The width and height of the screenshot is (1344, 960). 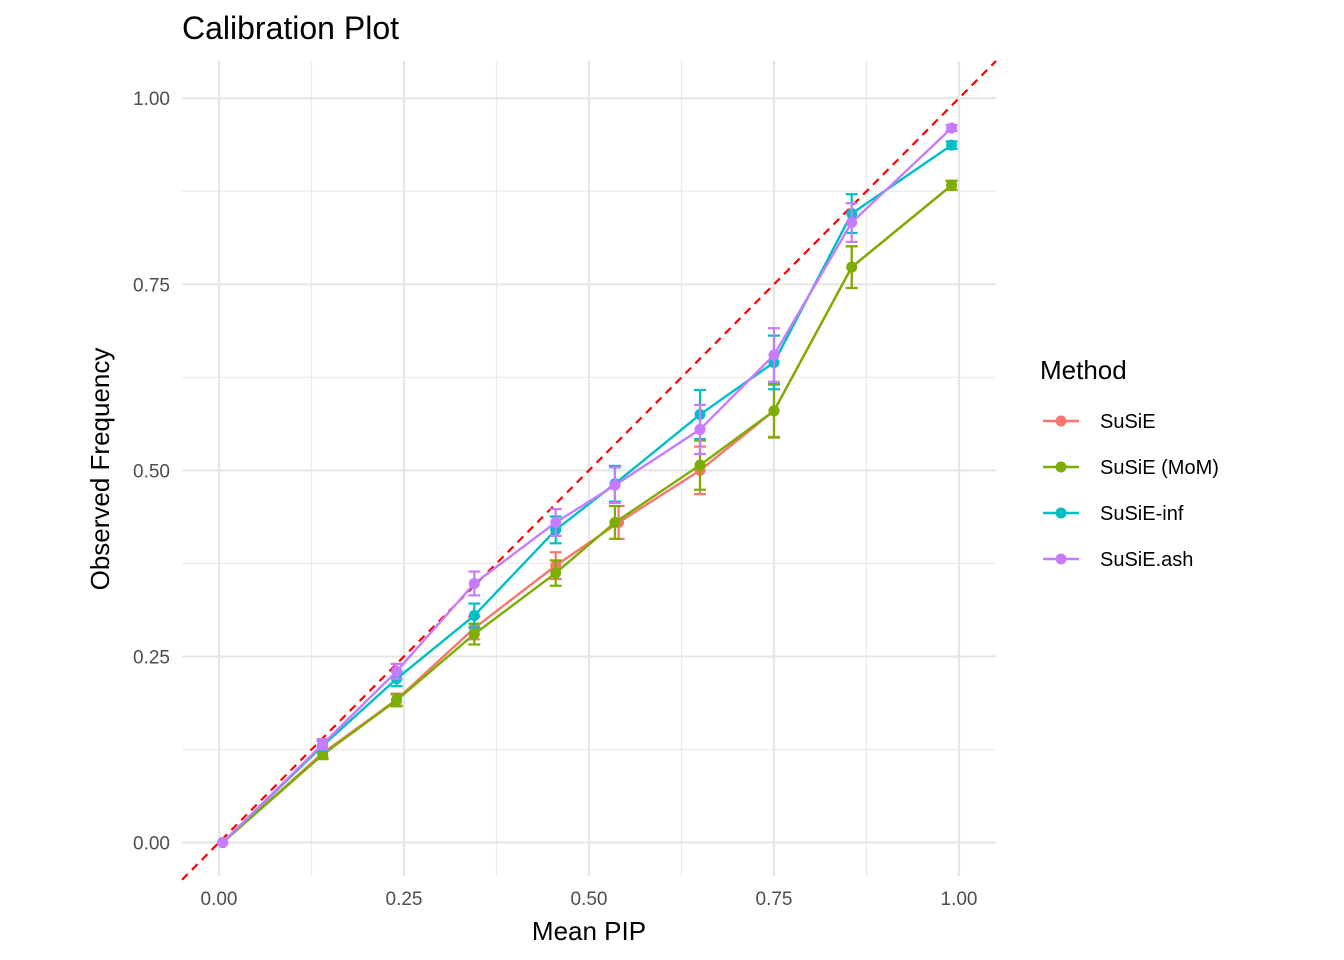 I want to click on y-tick-labels: 0.00 0.25 0.50 0.75 1.00, so click(x=151, y=471).